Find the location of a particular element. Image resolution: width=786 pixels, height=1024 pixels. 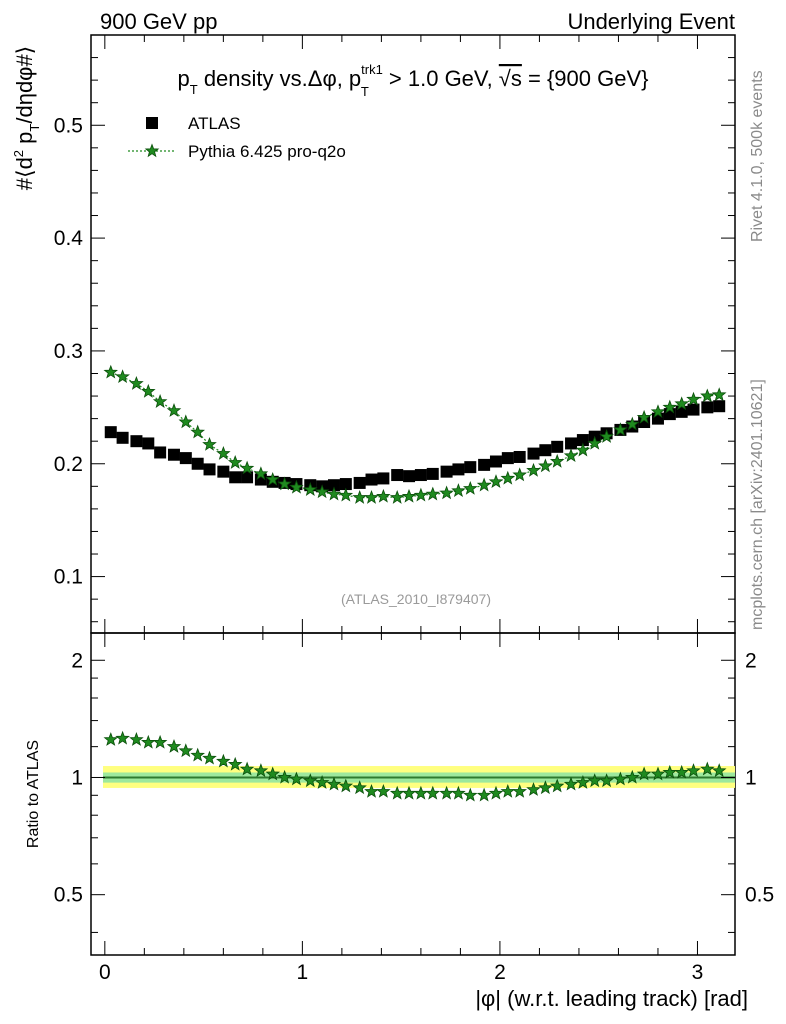

atlas-markers is located at coordinates (415, 446).